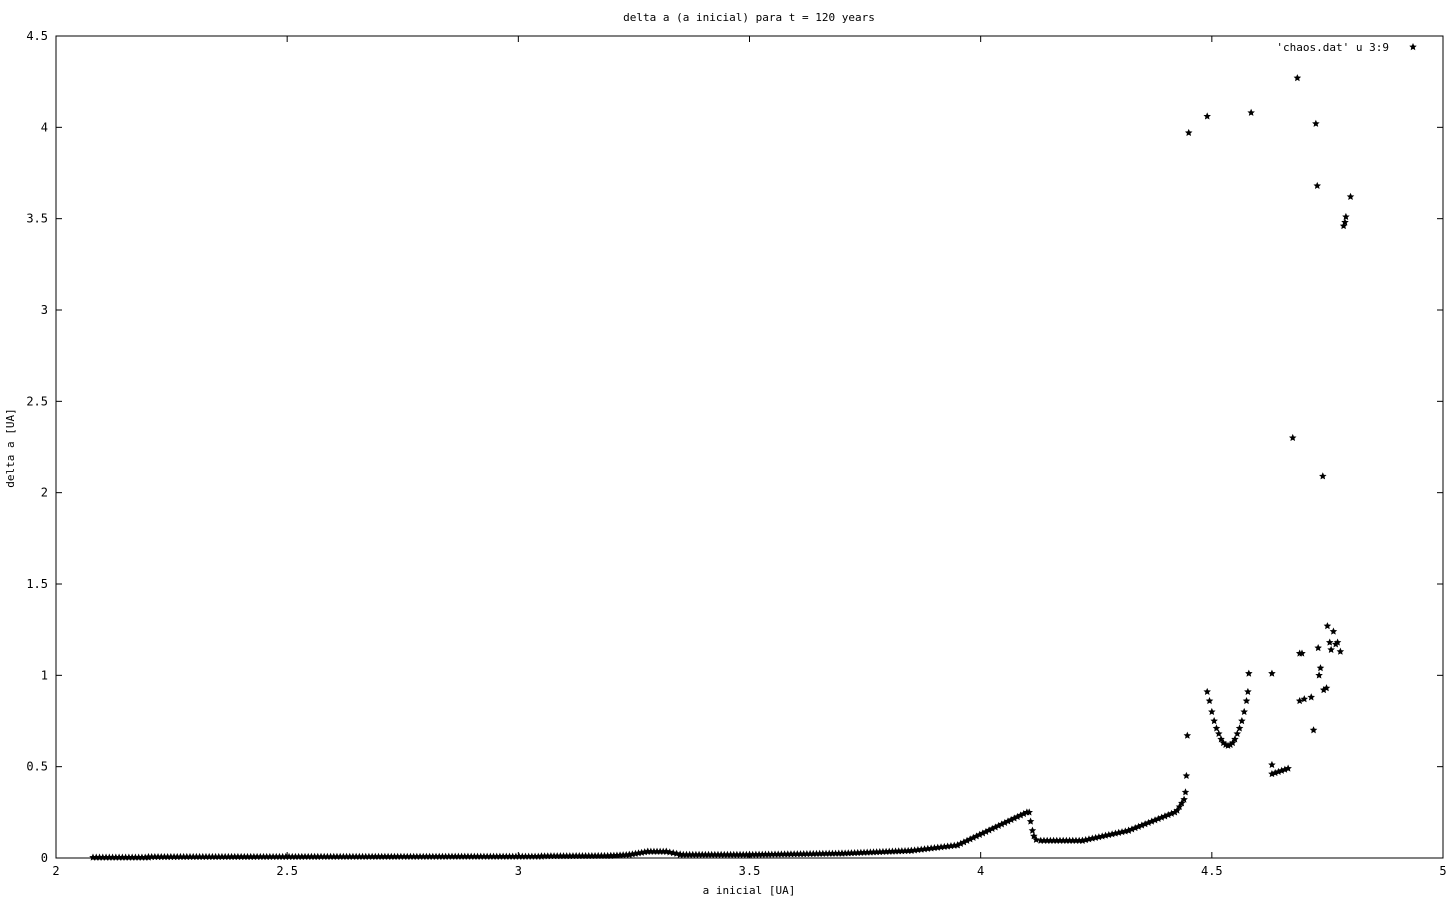  What do you see at coordinates (37, 401) in the screenshot?
I see `y-tick-label: 2.5` at bounding box center [37, 401].